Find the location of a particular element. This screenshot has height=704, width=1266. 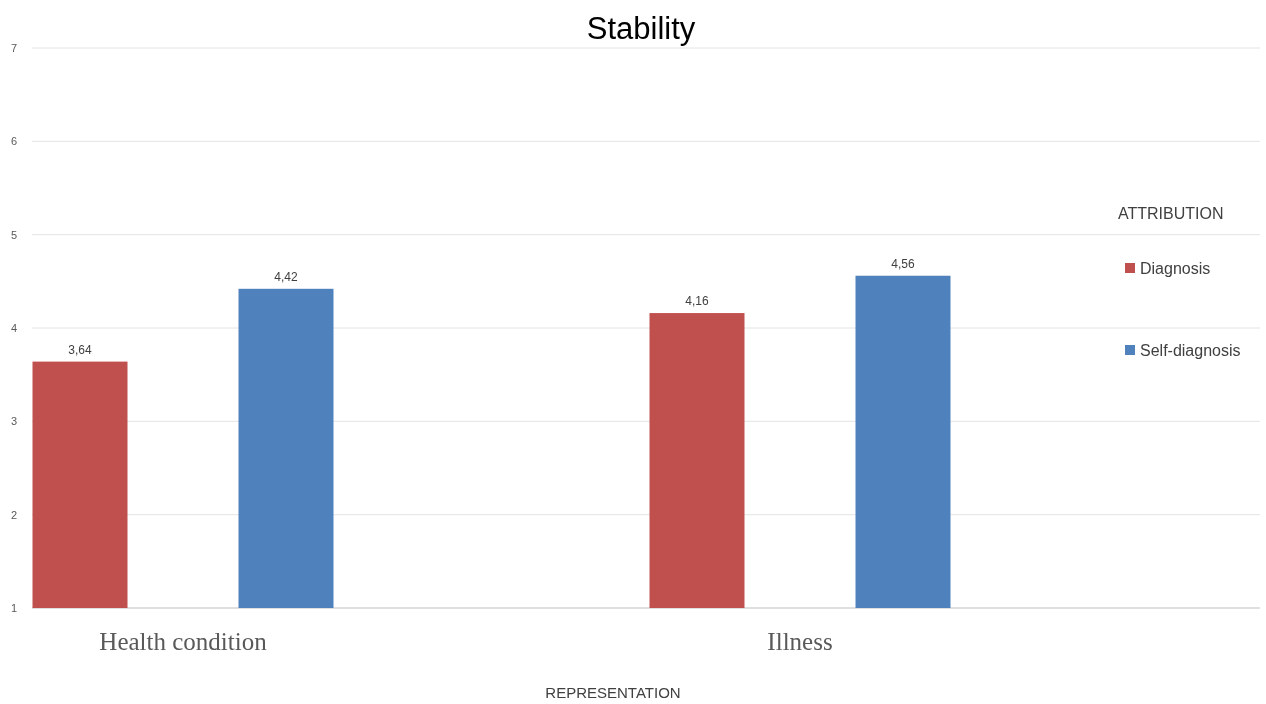

x-tick-label: Illness is located at coordinates (800, 641).